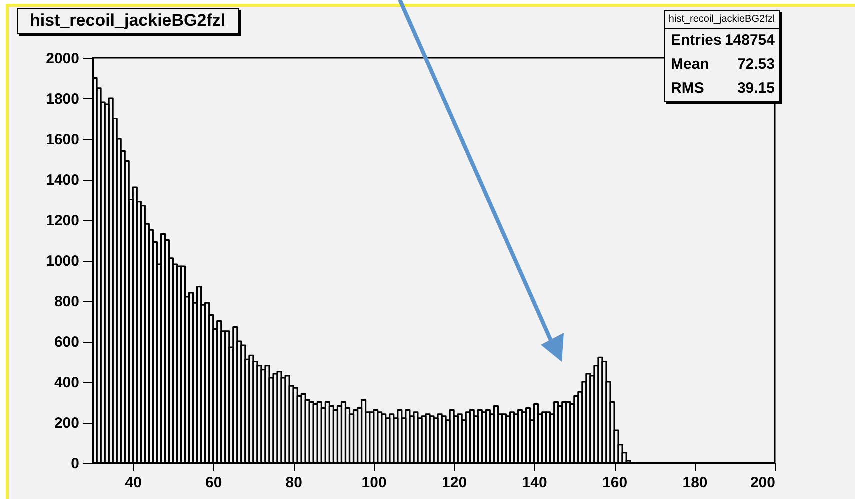  Describe the element at coordinates (722, 20) in the screenshot. I see `text: hist_recoil_jackieBG2fzl` at that location.